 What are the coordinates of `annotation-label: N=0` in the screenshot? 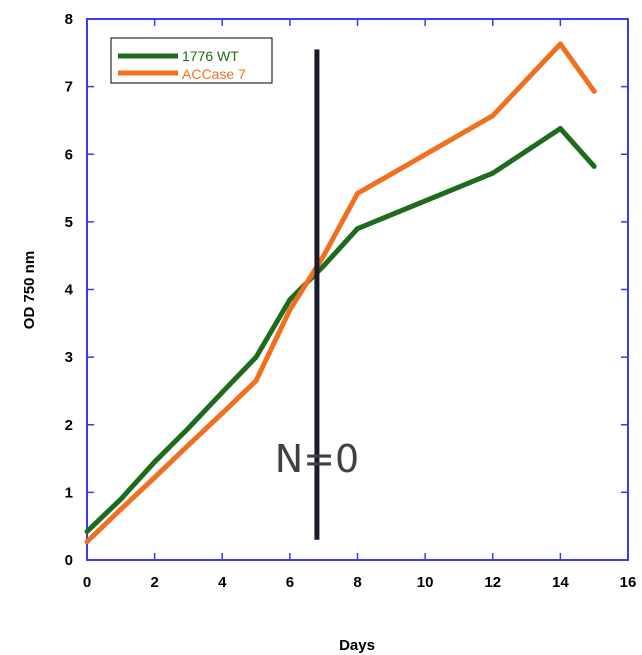 It's located at (317, 459).